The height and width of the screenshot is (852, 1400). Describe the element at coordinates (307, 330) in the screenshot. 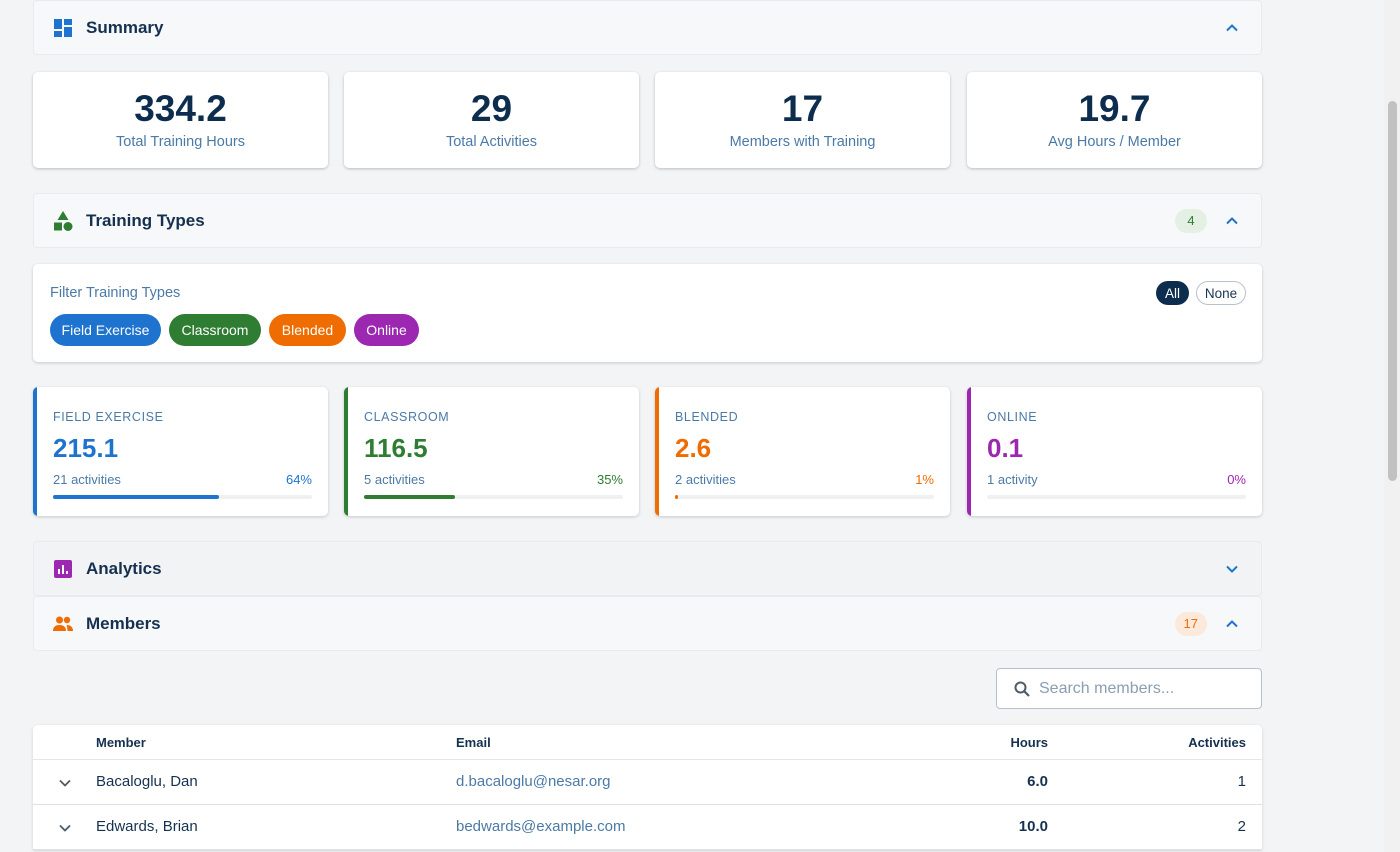

I see `chip-blended: Blended` at that location.